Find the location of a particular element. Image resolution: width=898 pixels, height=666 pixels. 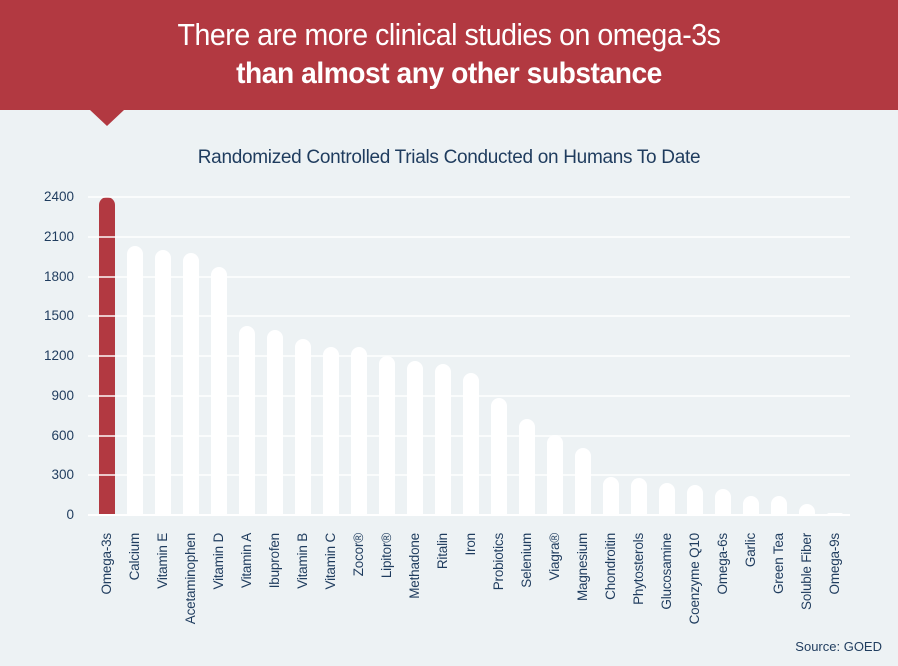

bar-vitamin-b is located at coordinates (303, 426).